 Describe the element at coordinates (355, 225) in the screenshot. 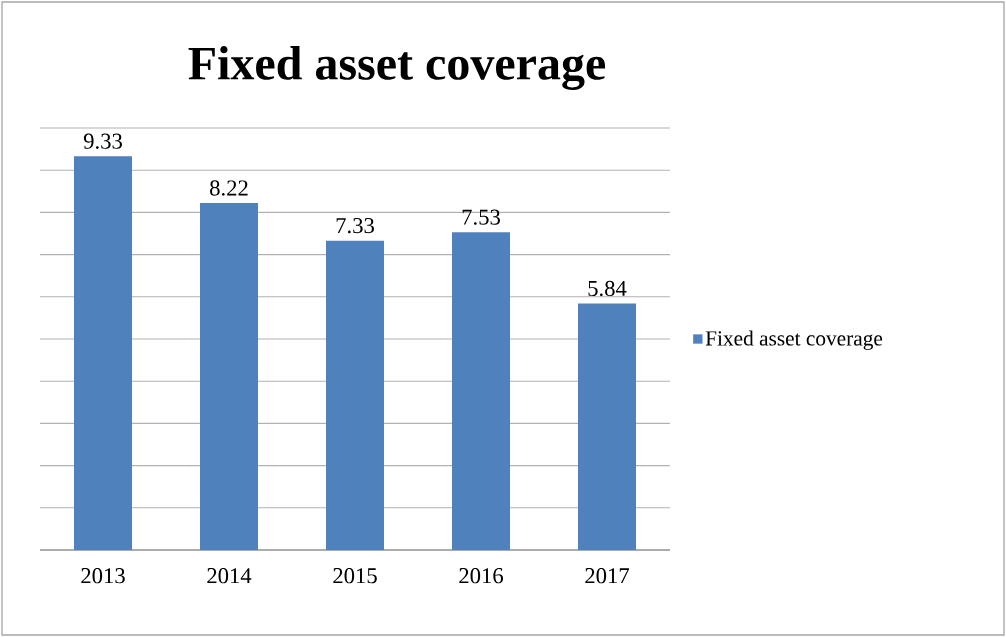

I see `data-label: 7.33` at that location.